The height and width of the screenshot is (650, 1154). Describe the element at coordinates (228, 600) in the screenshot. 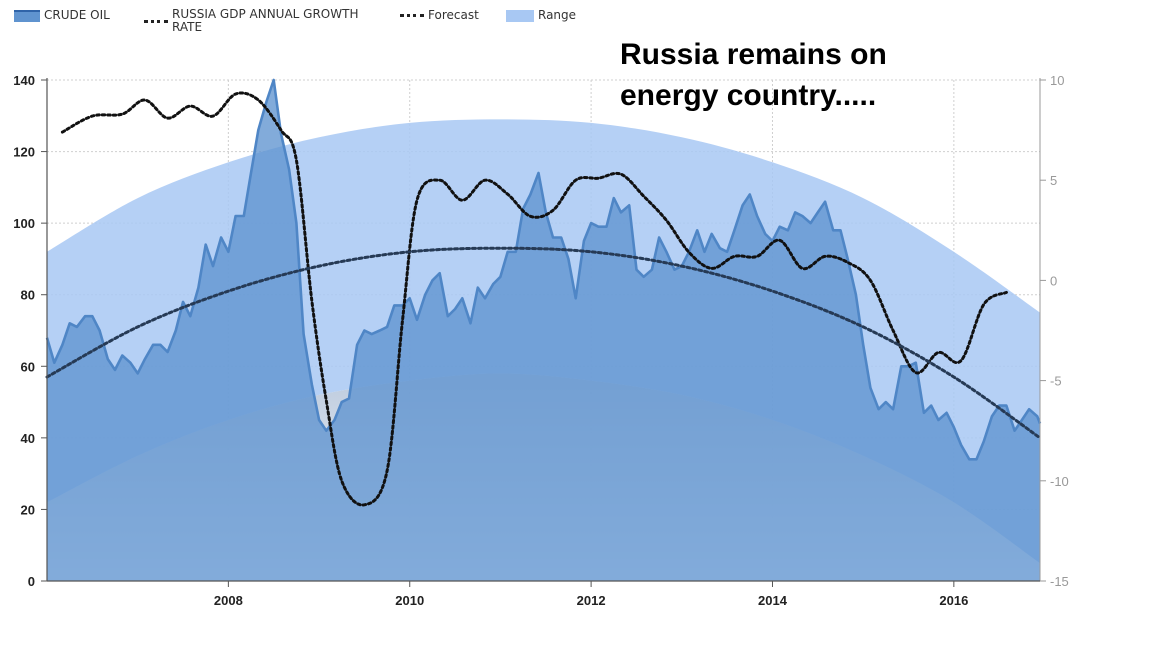

I see `x-tick-label: 2008` at that location.